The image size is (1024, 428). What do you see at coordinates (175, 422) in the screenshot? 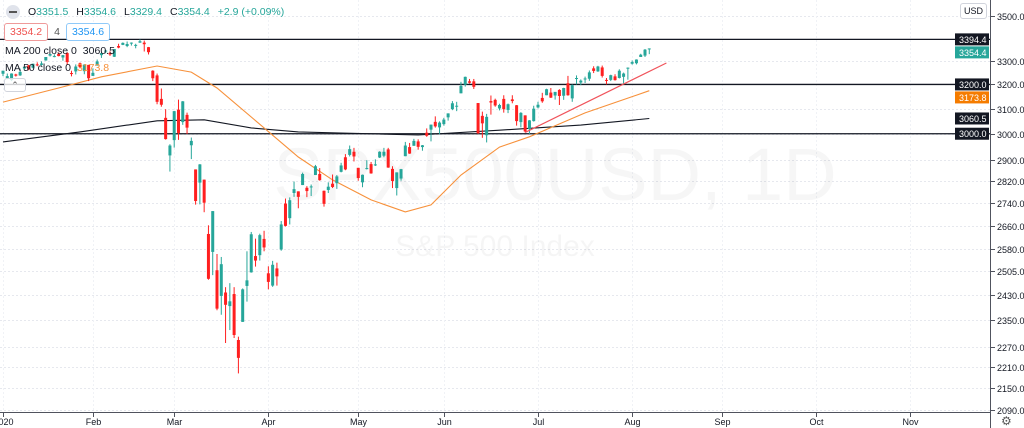
I see `x-tick-label: Mar` at bounding box center [175, 422].